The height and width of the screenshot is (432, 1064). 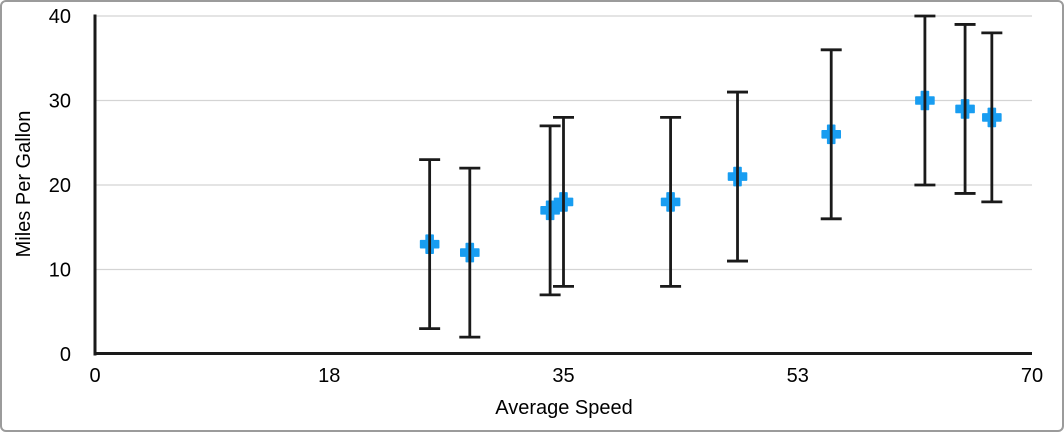 I want to click on y-tick-label: 20, so click(x=60, y=186).